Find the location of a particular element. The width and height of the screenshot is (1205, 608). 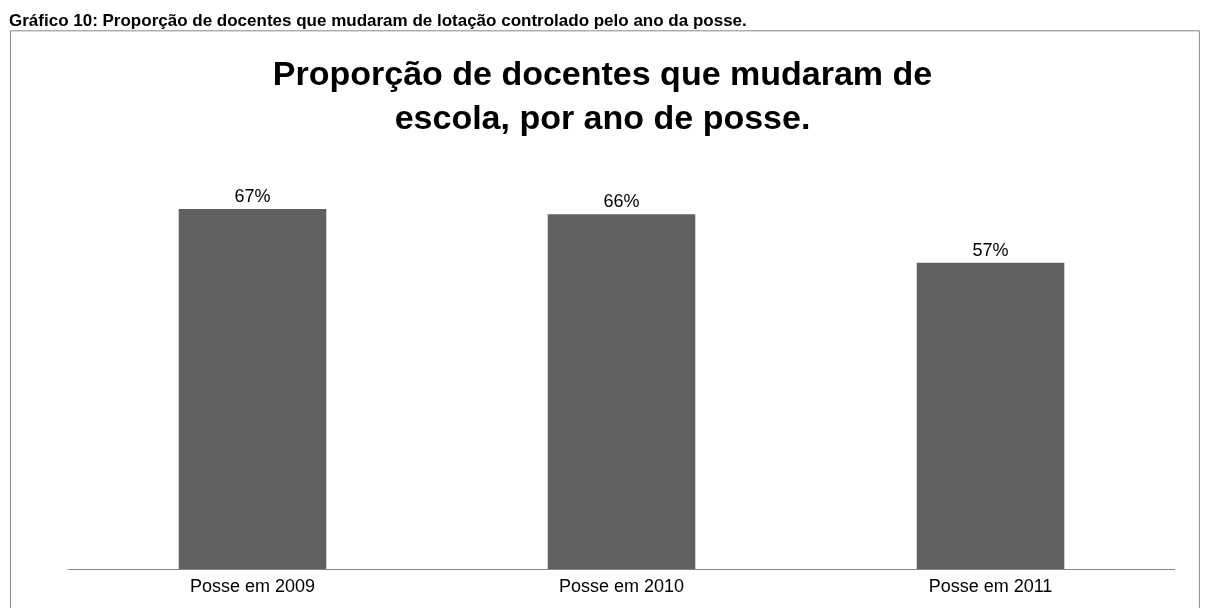

x-tick-label: Posse em 2009 is located at coordinates (252, 585).